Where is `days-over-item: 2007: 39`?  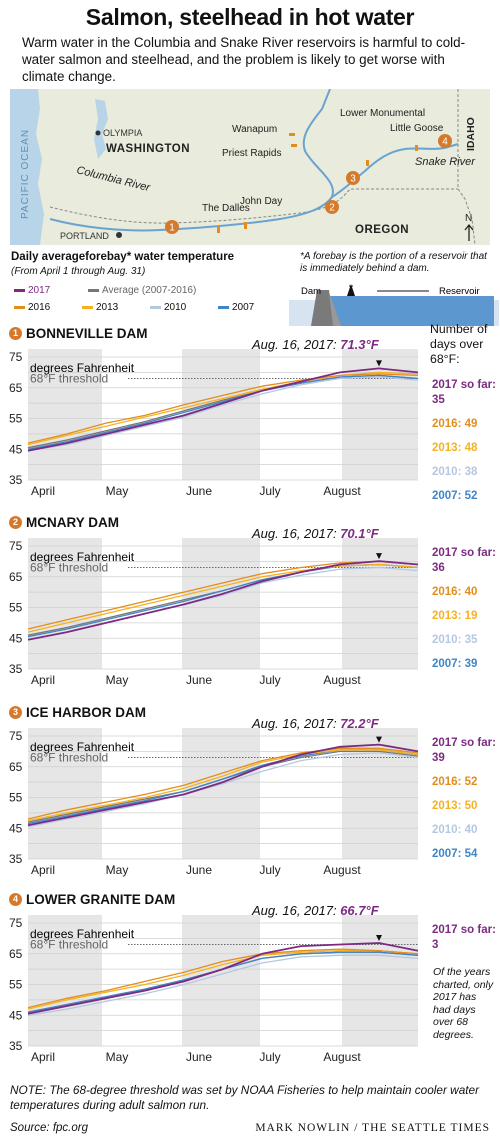 days-over-item: 2007: 39 is located at coordinates (455, 664).